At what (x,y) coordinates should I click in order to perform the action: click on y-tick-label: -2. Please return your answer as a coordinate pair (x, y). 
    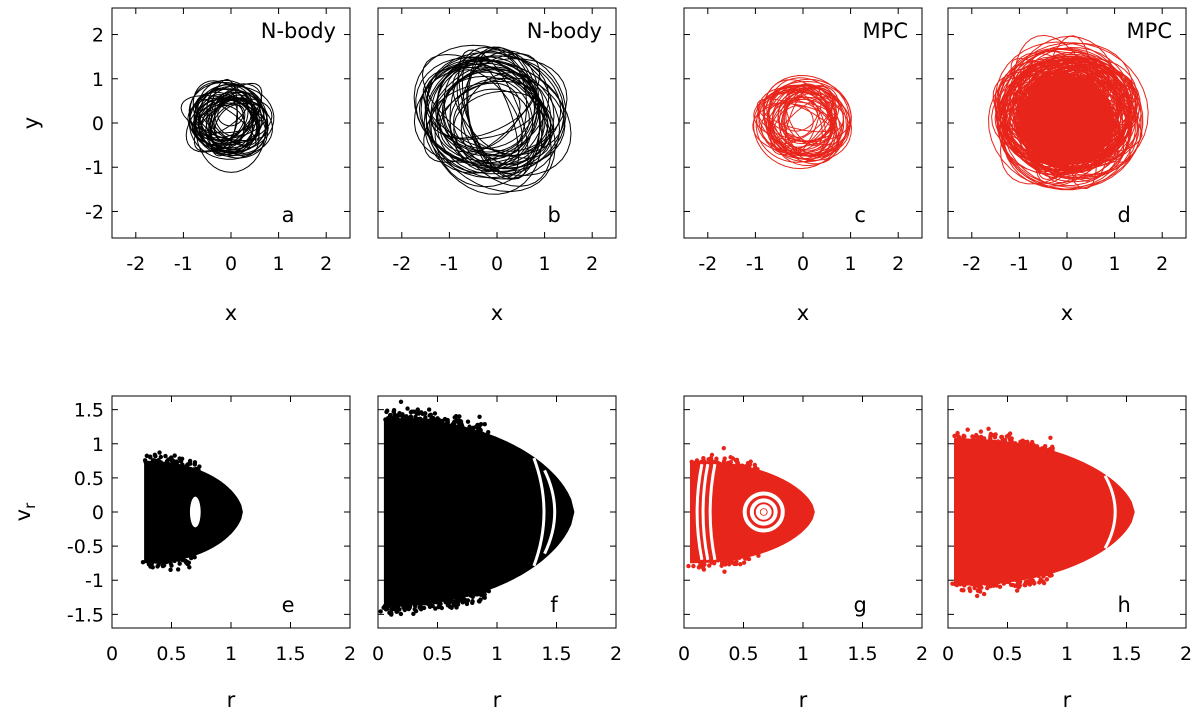
    Looking at the image, I should click on (94, 212).